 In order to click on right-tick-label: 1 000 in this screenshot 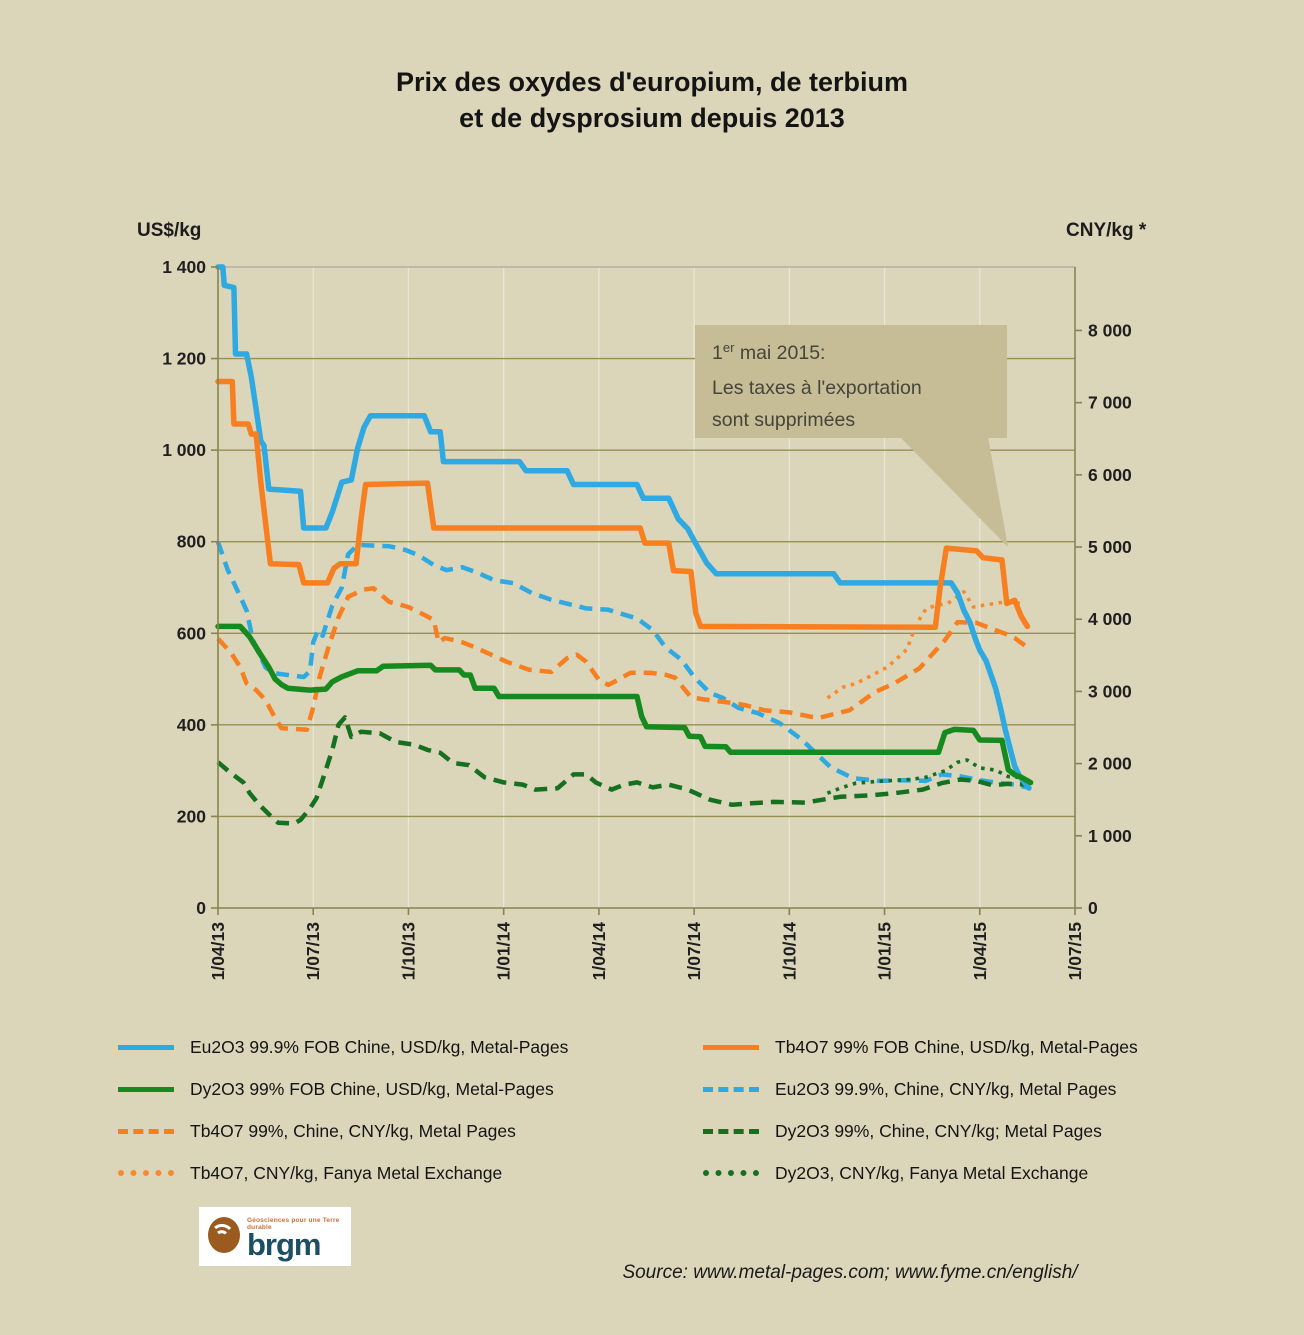, I will do `click(1110, 836)`.